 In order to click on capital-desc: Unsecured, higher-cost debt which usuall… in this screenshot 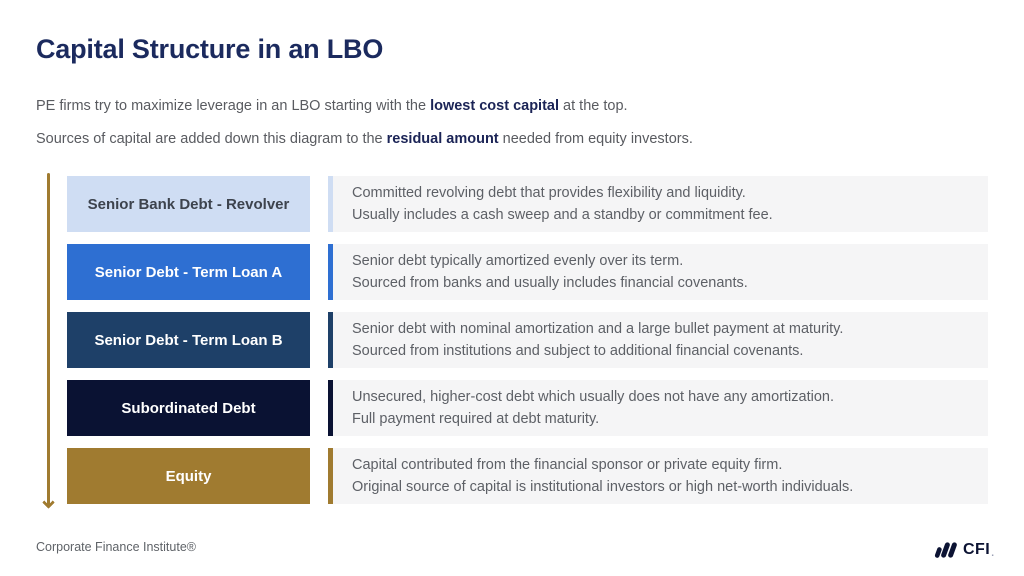, I will do `click(660, 408)`.